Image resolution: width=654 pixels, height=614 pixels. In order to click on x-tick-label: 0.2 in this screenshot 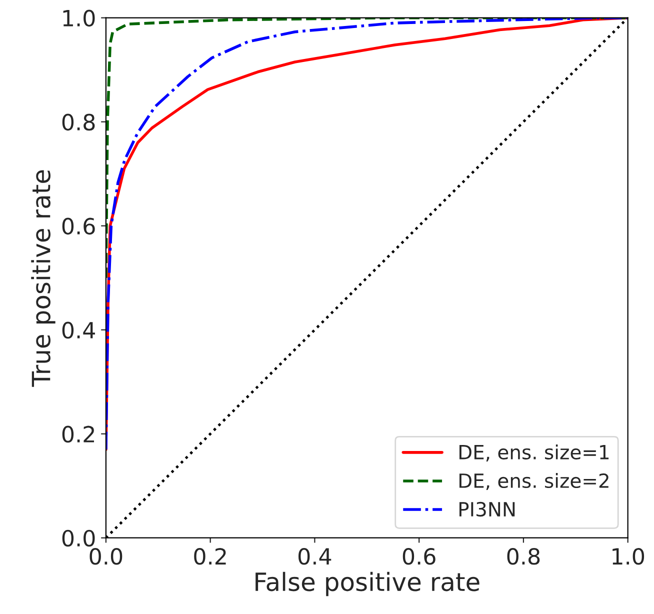, I will do `click(210, 556)`.